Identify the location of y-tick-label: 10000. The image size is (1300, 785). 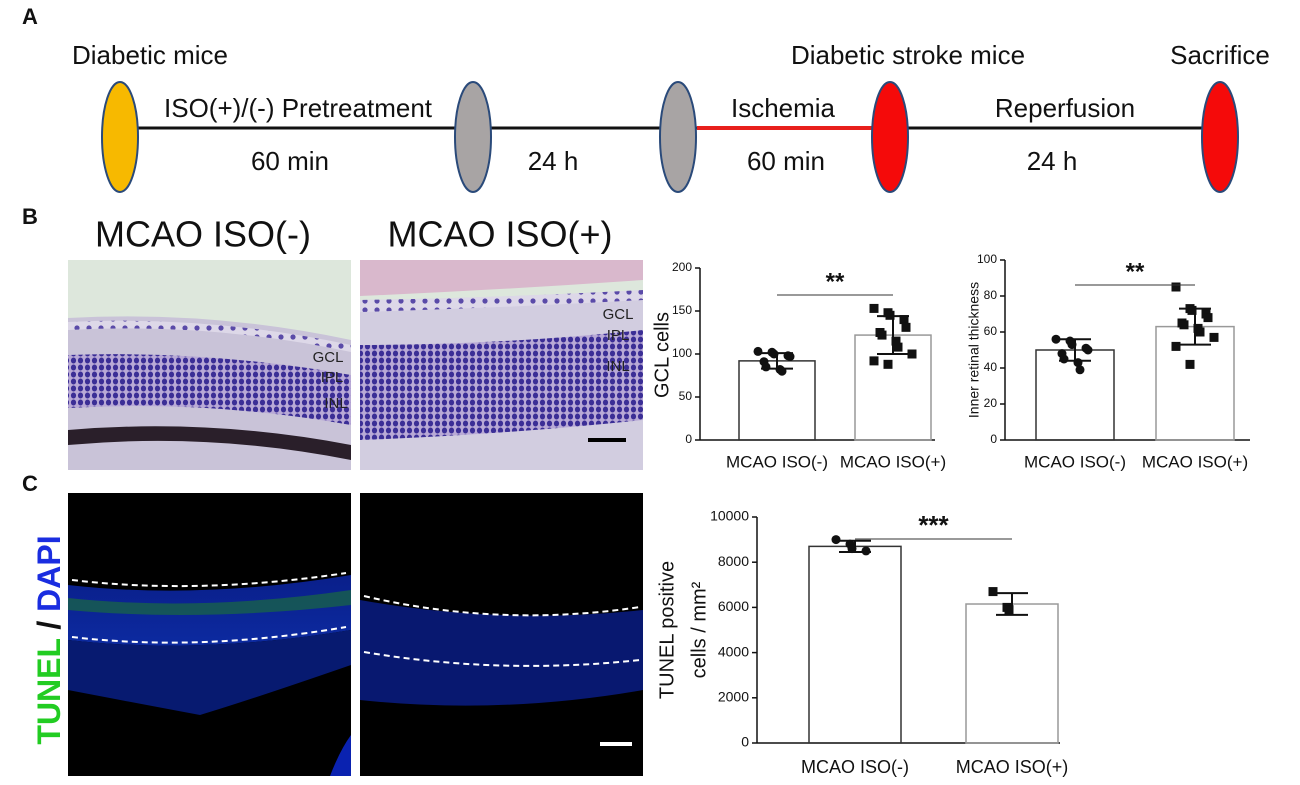
(729, 516).